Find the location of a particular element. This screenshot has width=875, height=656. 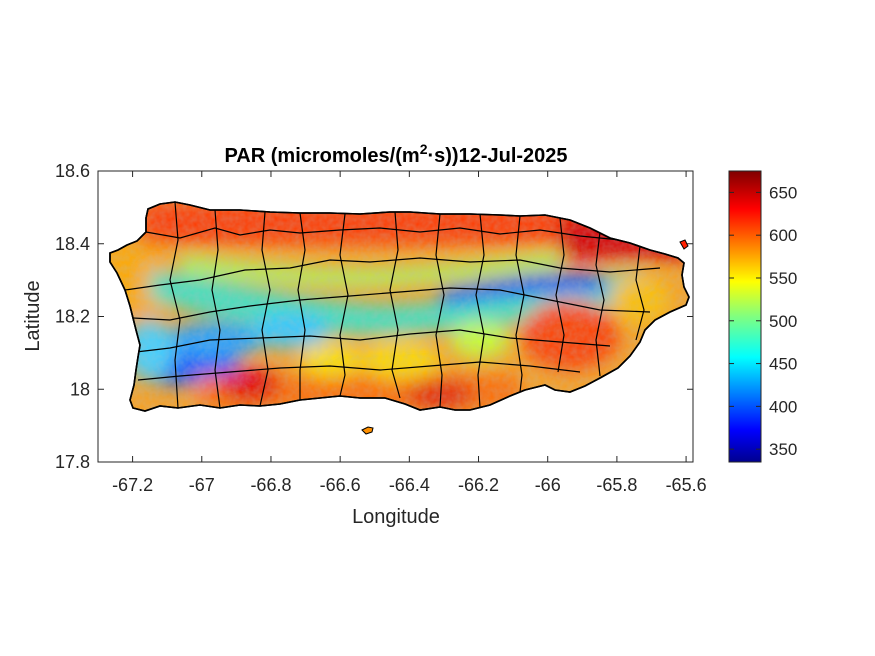

colorbar is located at coordinates (745, 316).